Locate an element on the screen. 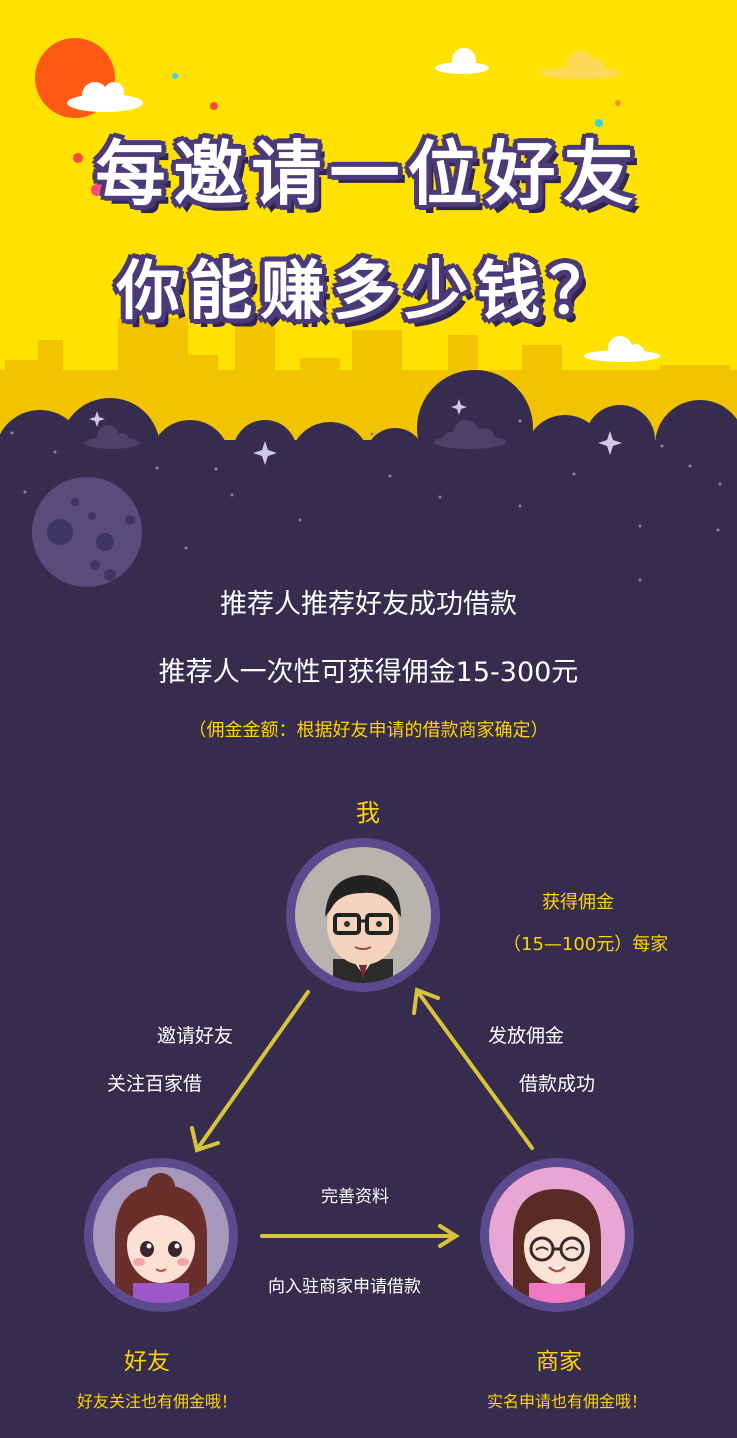  left-edge-line1: 邀请好友 is located at coordinates (195, 1036).